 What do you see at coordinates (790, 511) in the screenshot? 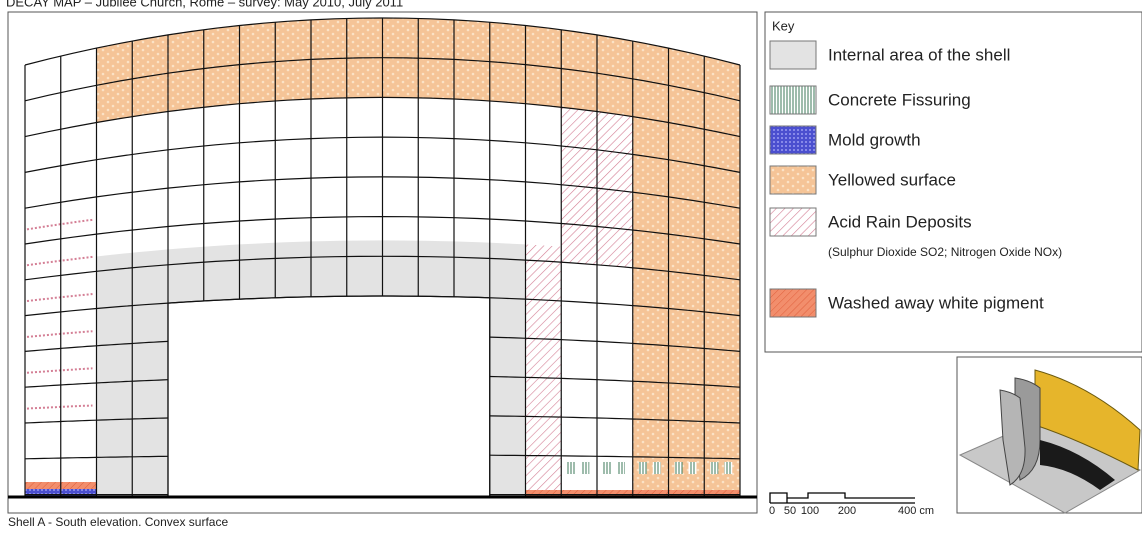
I see `scale-label: 50` at bounding box center [790, 511].